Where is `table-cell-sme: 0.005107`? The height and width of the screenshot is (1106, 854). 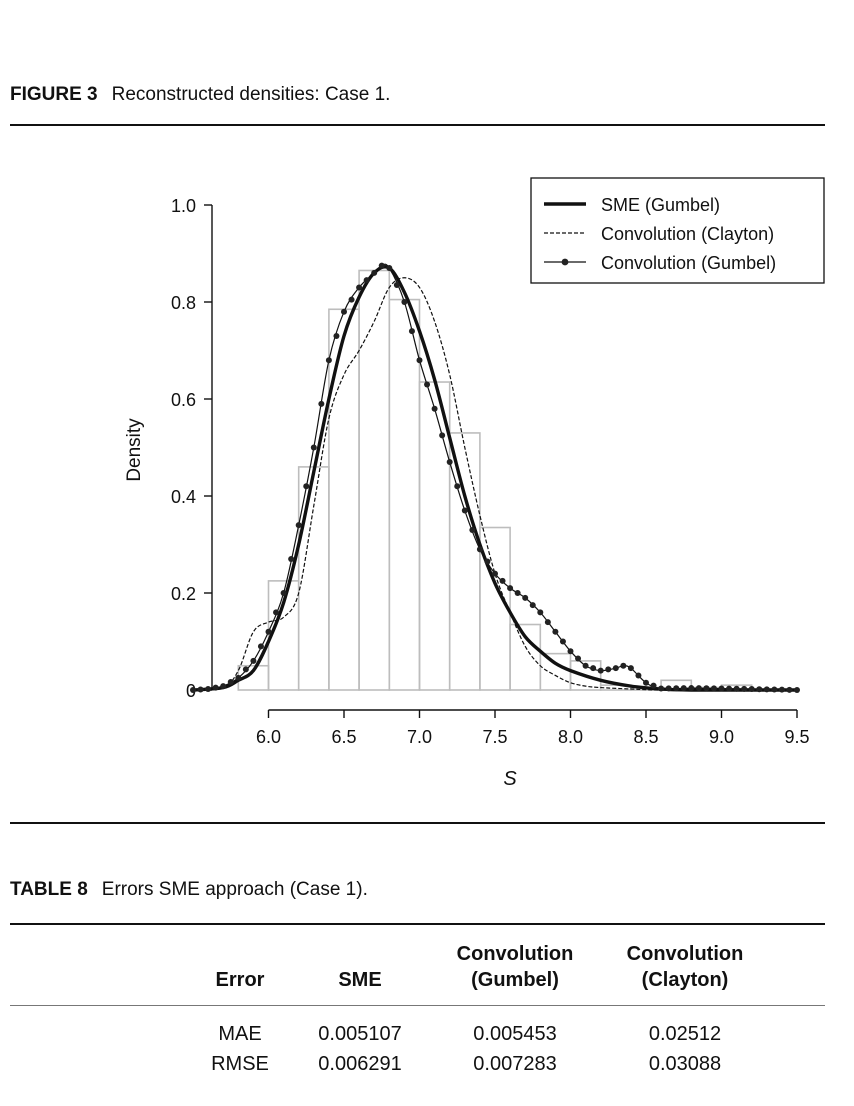 table-cell-sme: 0.005107 is located at coordinates (360, 1034).